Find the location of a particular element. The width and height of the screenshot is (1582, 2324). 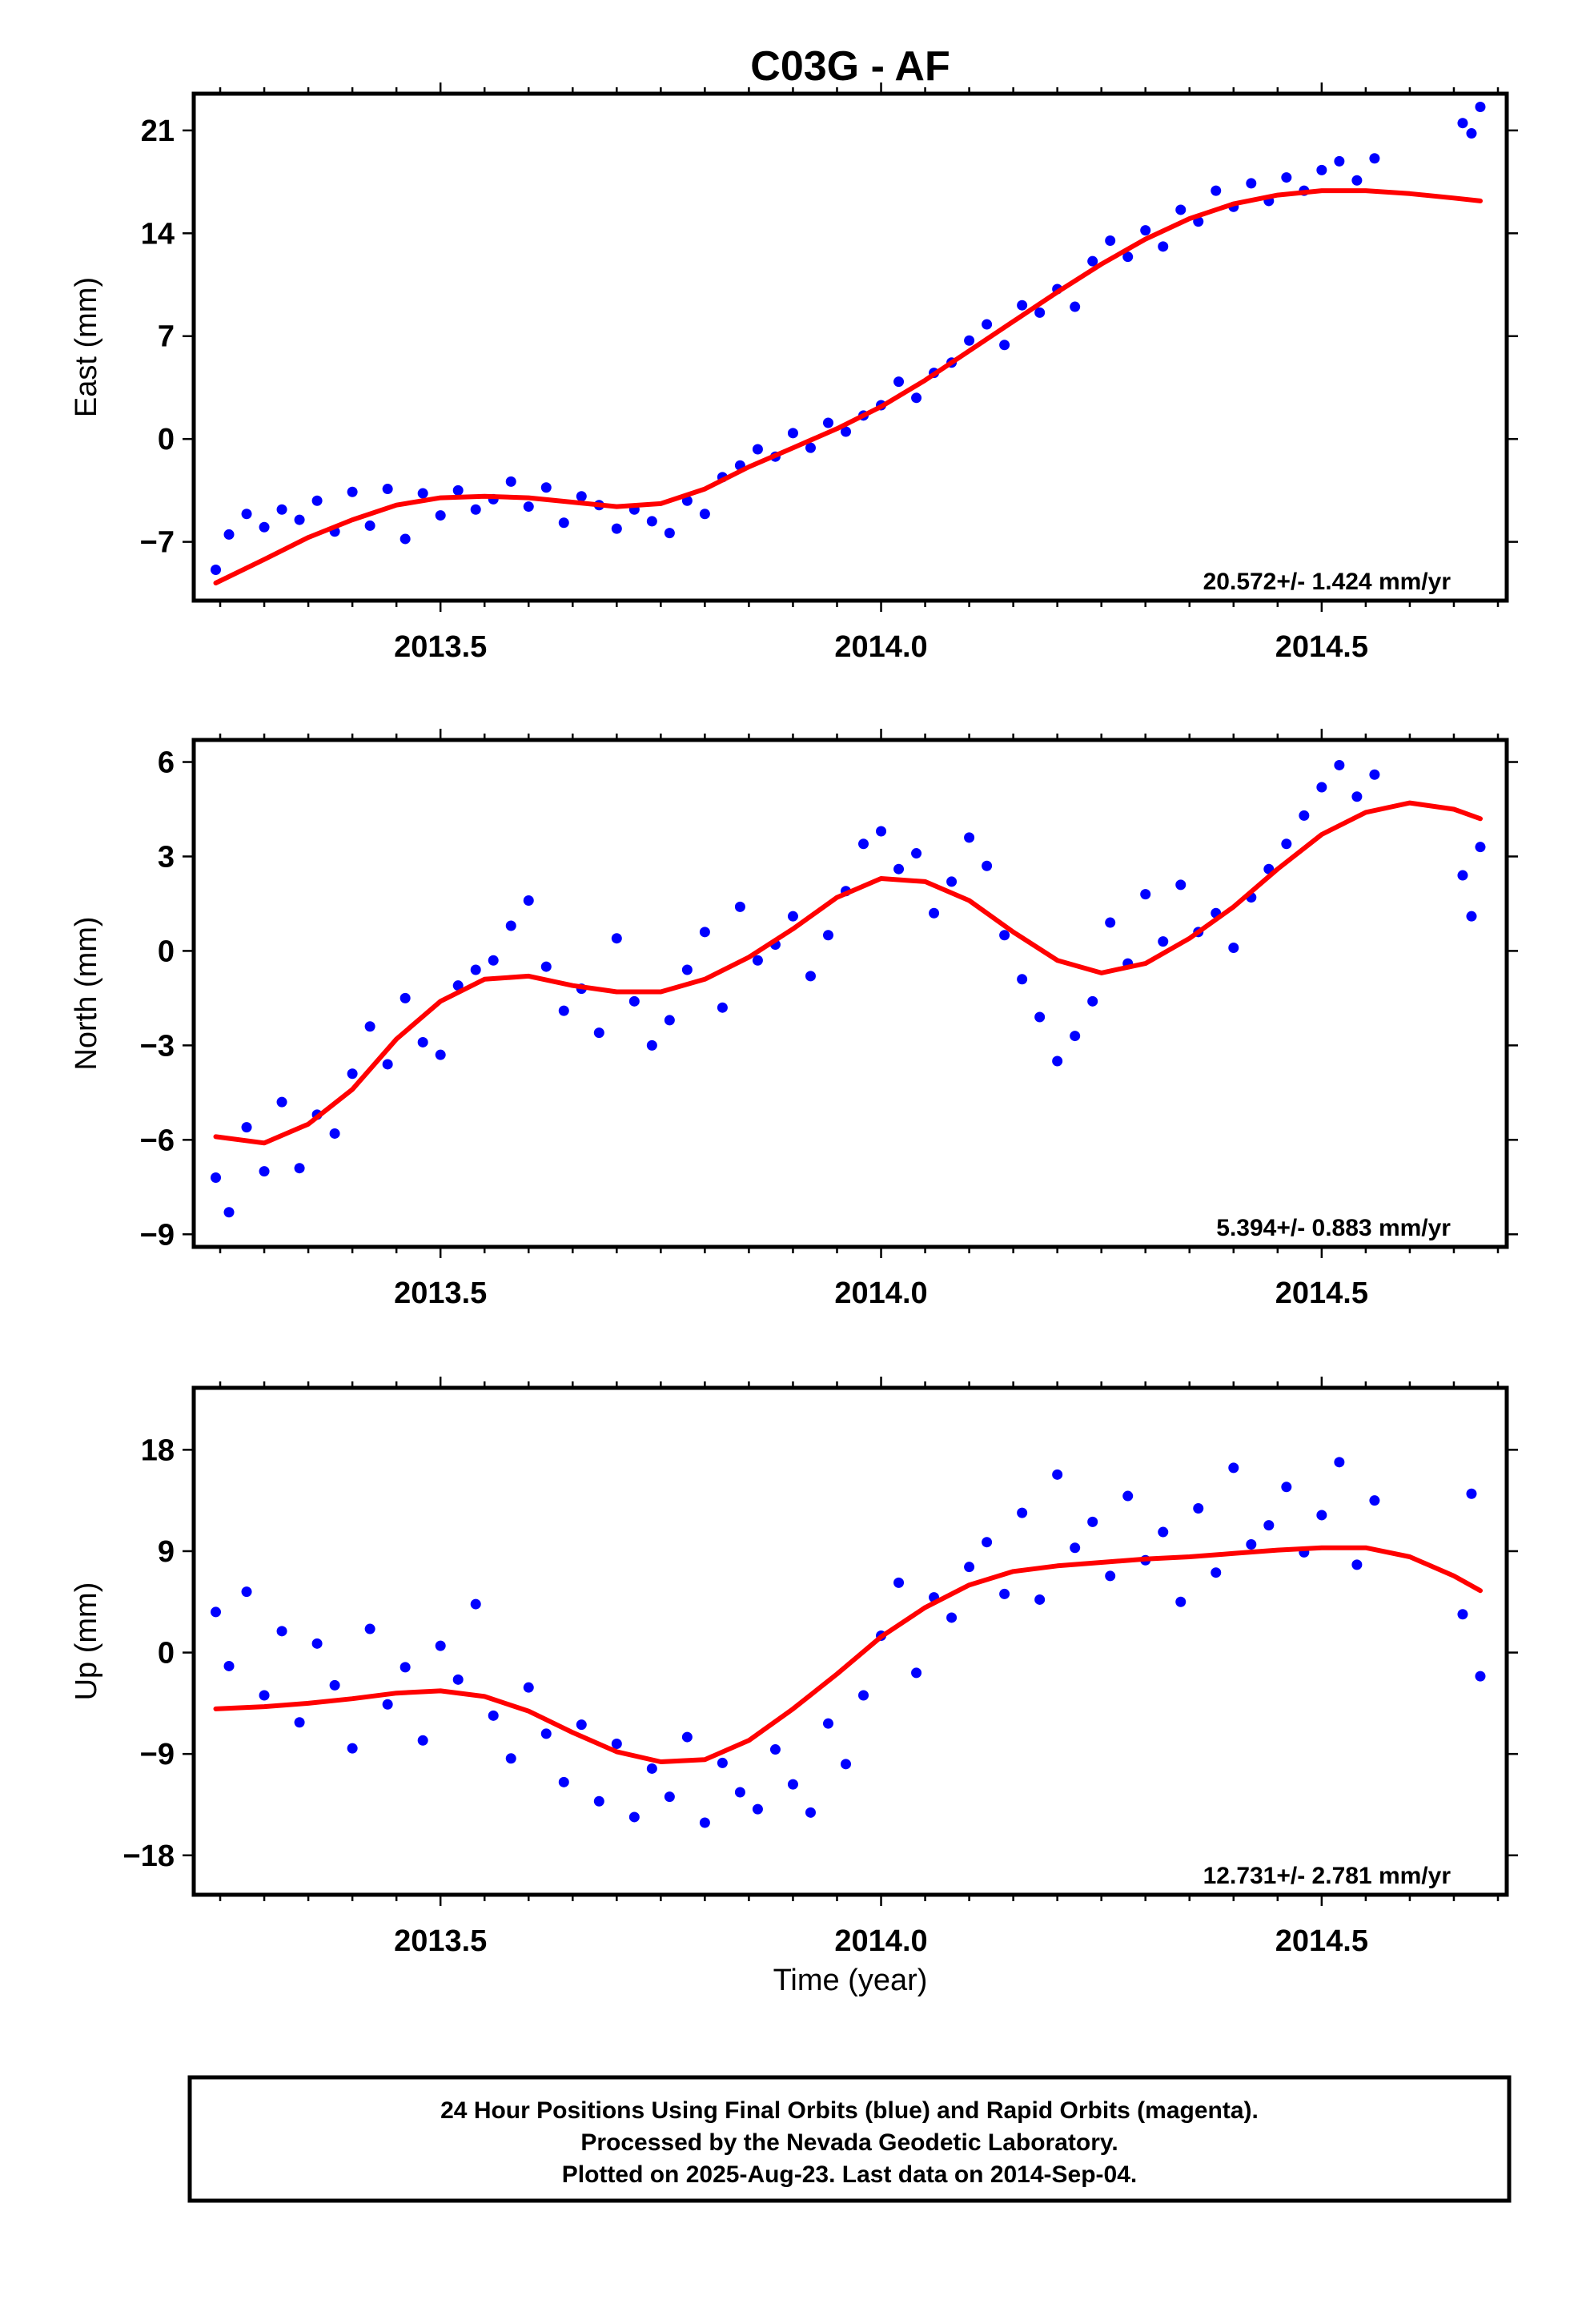

east-y-tick-label: 0 is located at coordinates (166, 439).